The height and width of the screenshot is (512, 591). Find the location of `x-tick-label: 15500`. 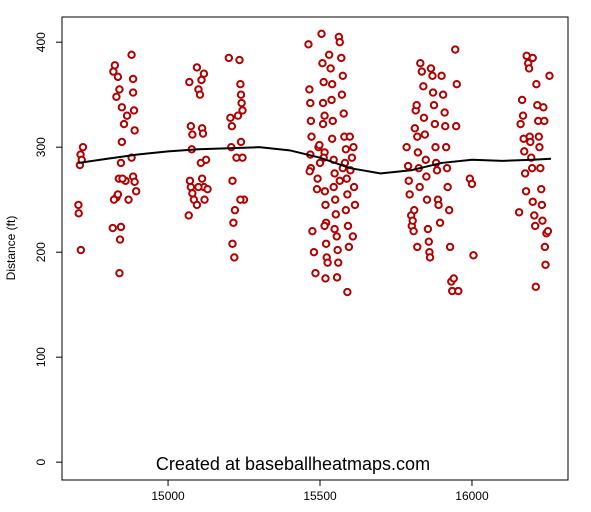

x-tick-label: 15500 is located at coordinates (320, 496).